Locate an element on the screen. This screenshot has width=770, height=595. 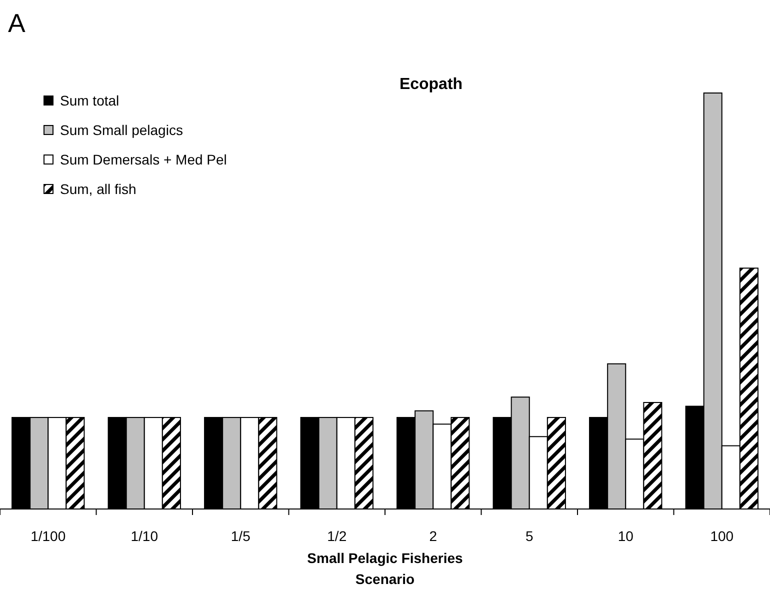
x-tick-label: 1/10 is located at coordinates (144, 536).